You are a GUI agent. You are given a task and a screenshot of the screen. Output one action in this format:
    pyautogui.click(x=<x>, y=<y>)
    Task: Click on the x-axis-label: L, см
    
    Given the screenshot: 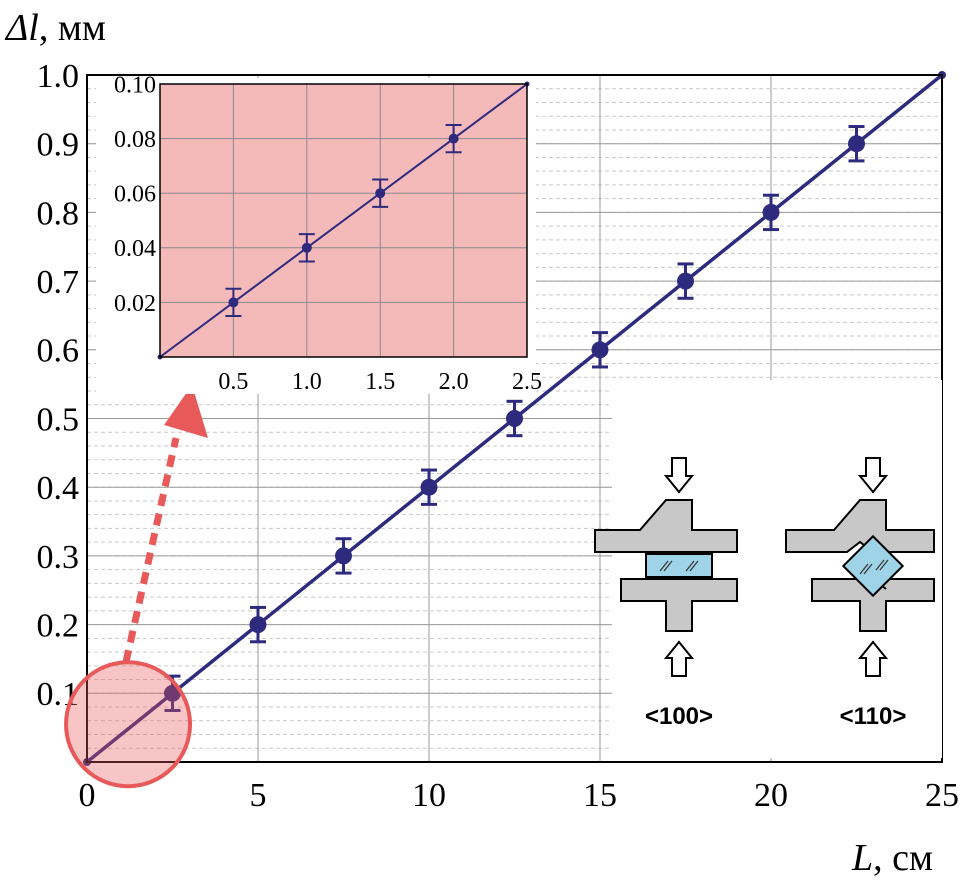 What is the action you would take?
    pyautogui.click(x=892, y=858)
    